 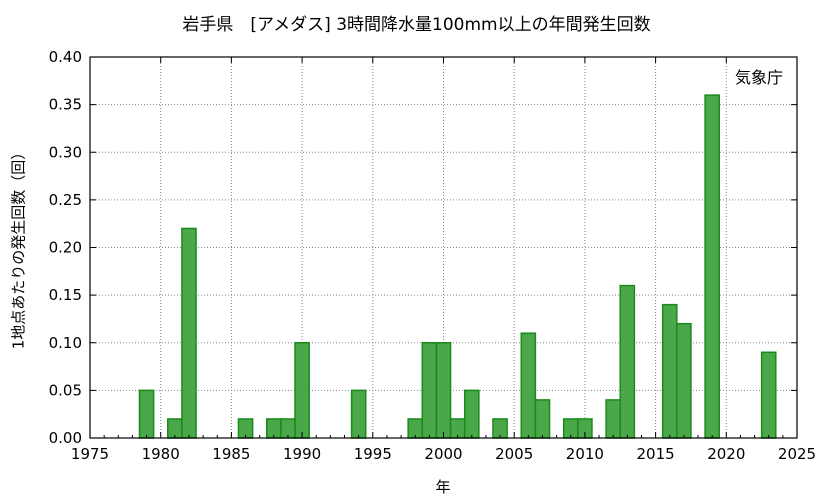 What do you see at coordinates (65, 57) in the screenshot?
I see `y-tick-label: 0.40` at bounding box center [65, 57].